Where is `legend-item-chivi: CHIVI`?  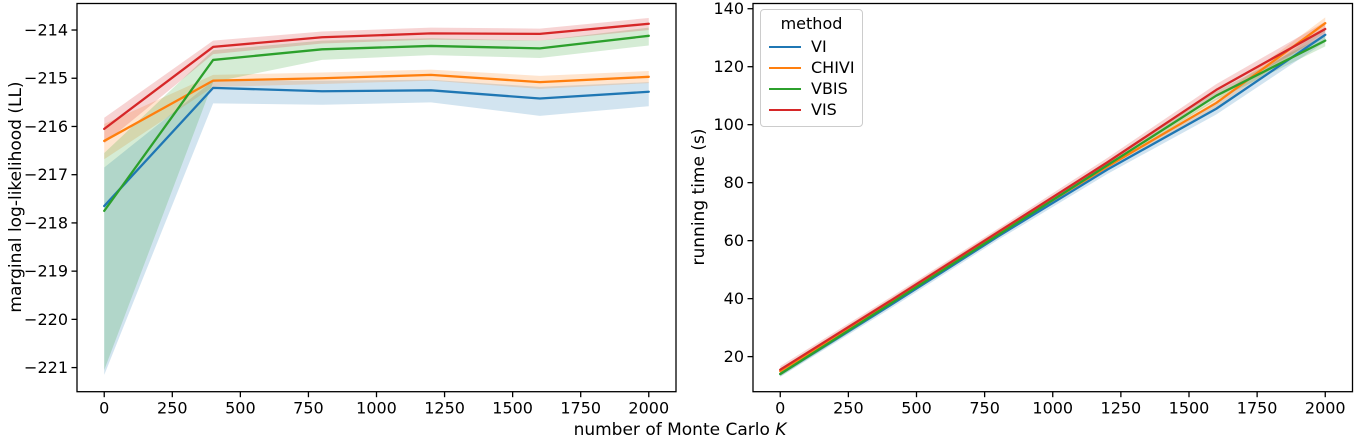 legend-item-chivi: CHIVI is located at coordinates (811, 67).